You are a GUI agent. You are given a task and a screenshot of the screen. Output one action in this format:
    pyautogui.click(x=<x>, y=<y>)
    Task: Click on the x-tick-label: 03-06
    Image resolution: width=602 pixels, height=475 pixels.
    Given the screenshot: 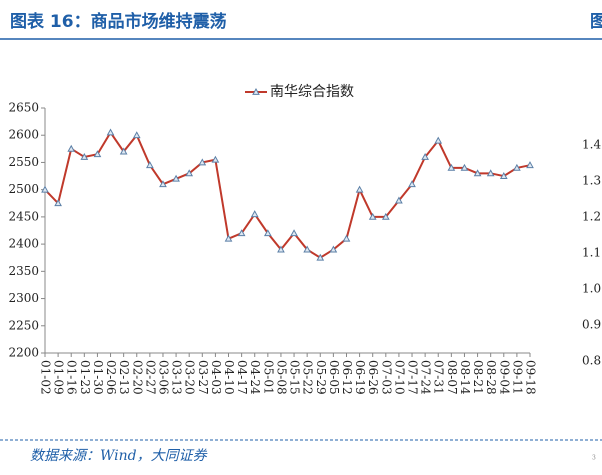 What is the action you would take?
    pyautogui.click(x=163, y=377)
    